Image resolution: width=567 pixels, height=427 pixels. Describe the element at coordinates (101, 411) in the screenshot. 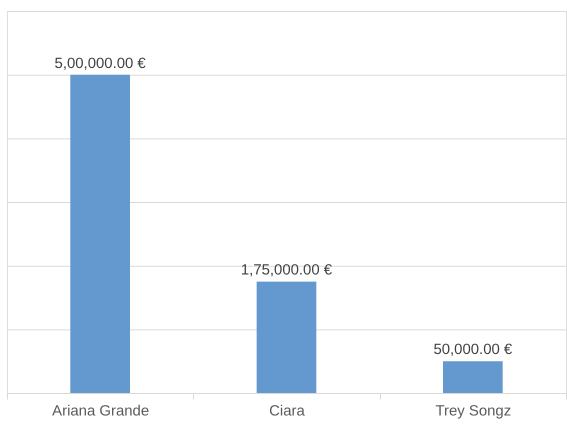

I see `x-tick-label: Ariana Grande` at that location.